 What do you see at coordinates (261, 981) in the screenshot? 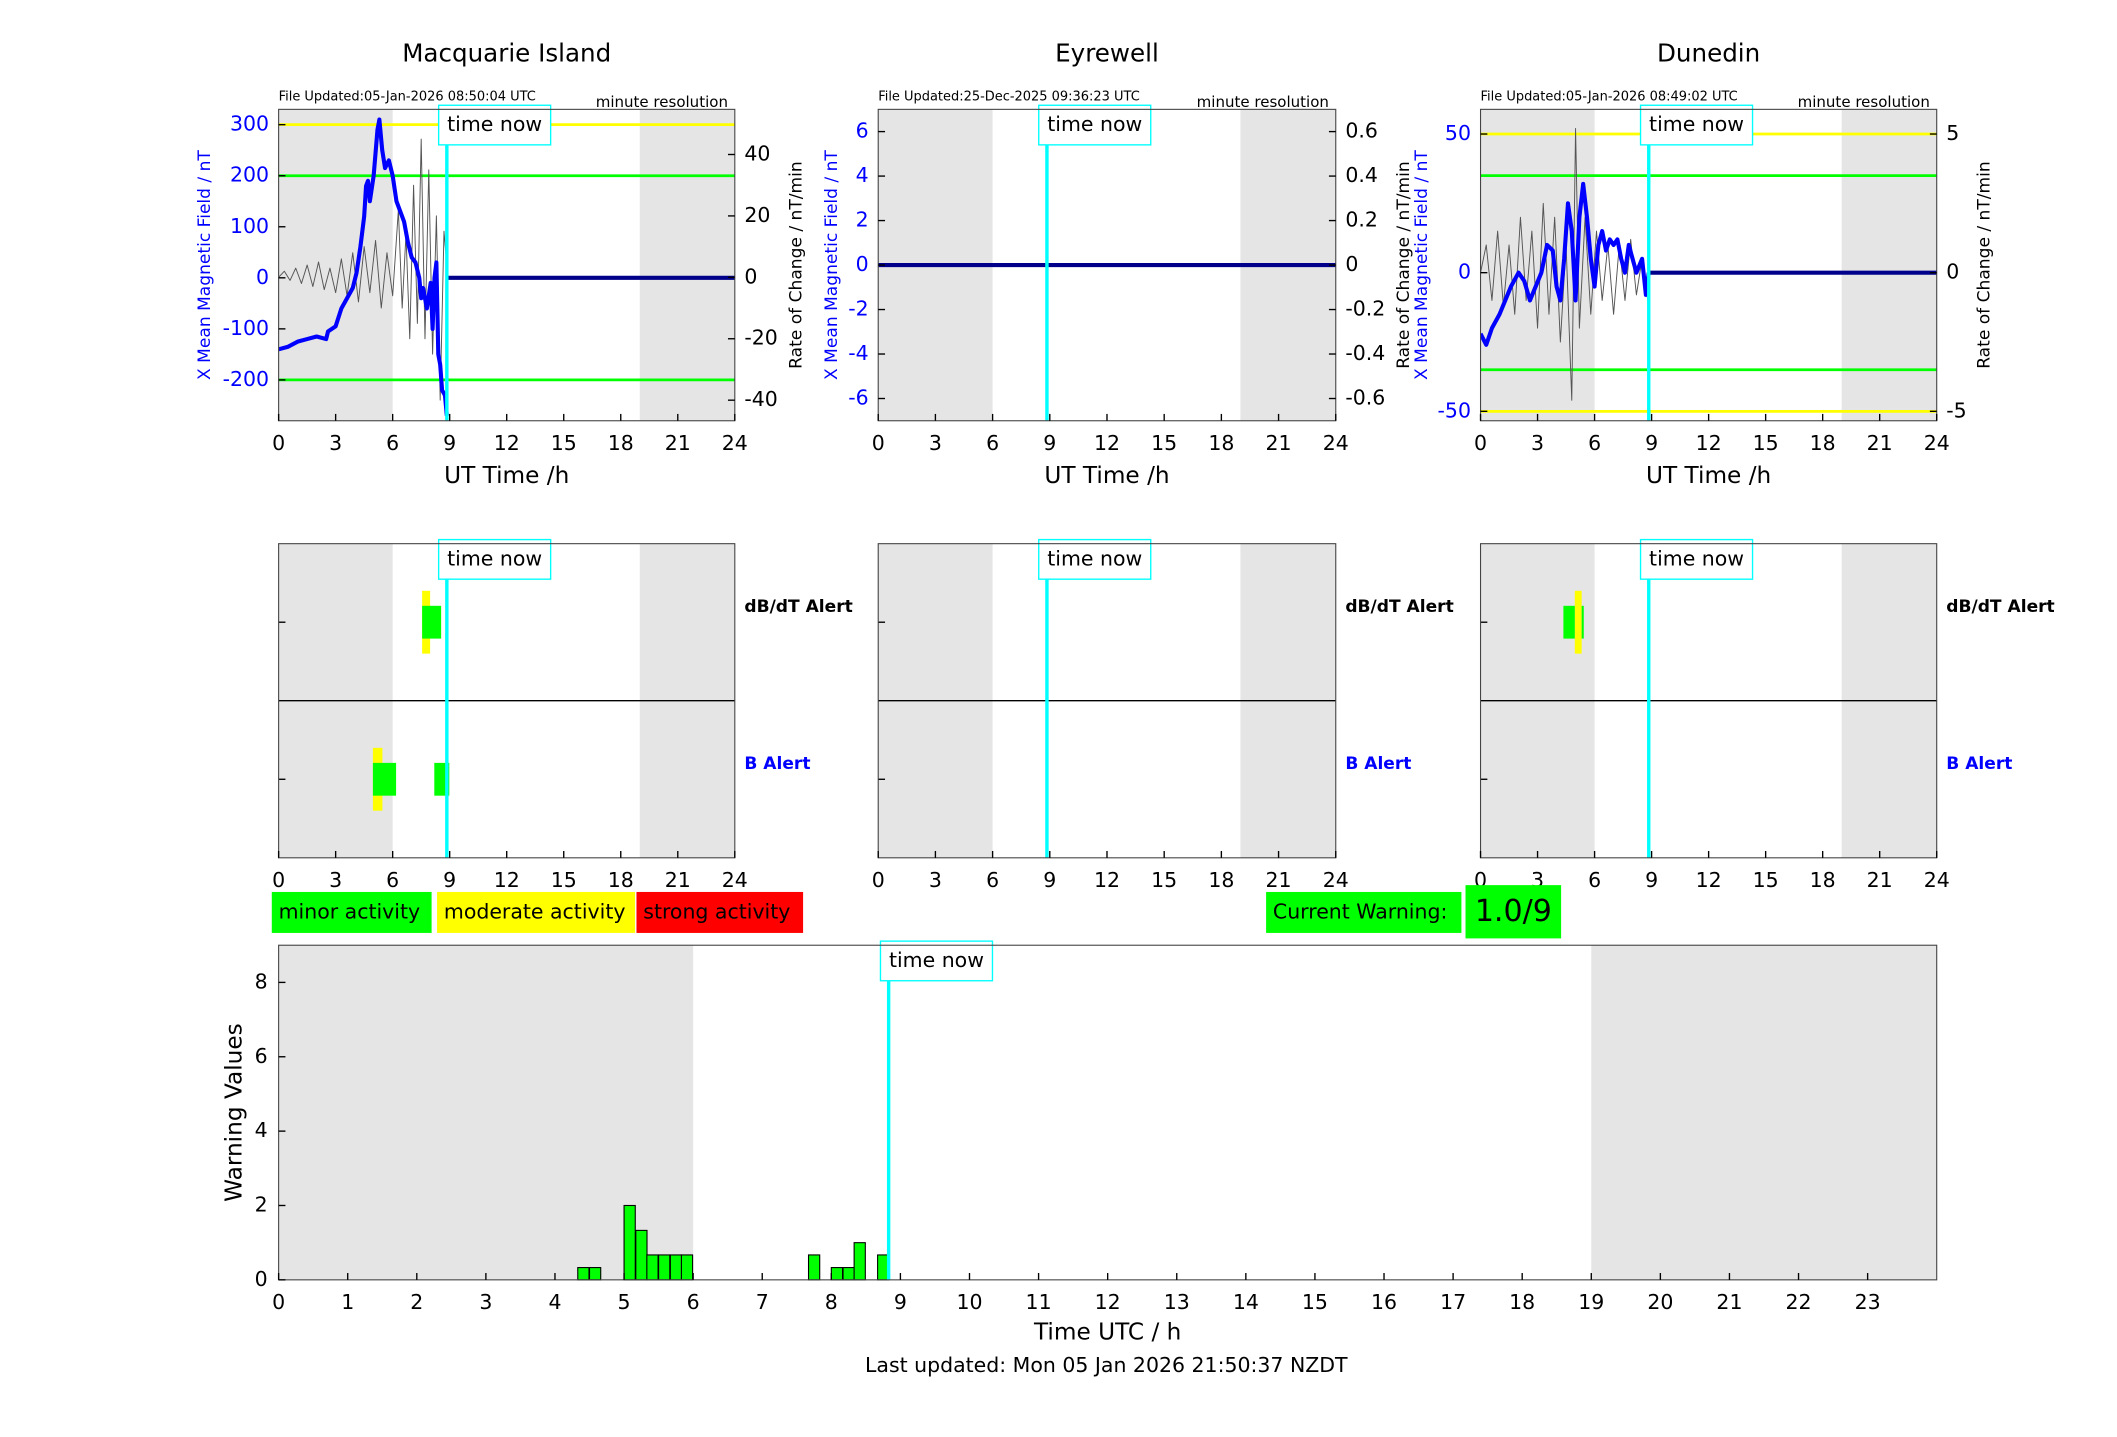
I see `y-tick-label: 8` at bounding box center [261, 981].